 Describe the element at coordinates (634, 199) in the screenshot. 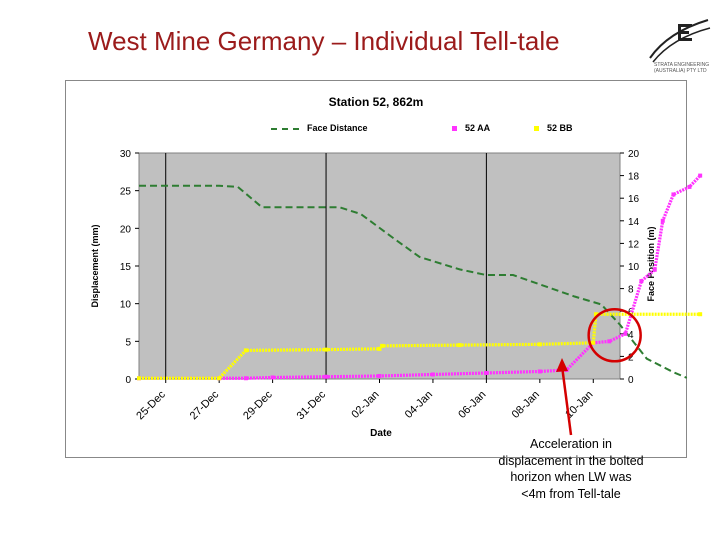

I see `y2-tick-label: 16` at that location.